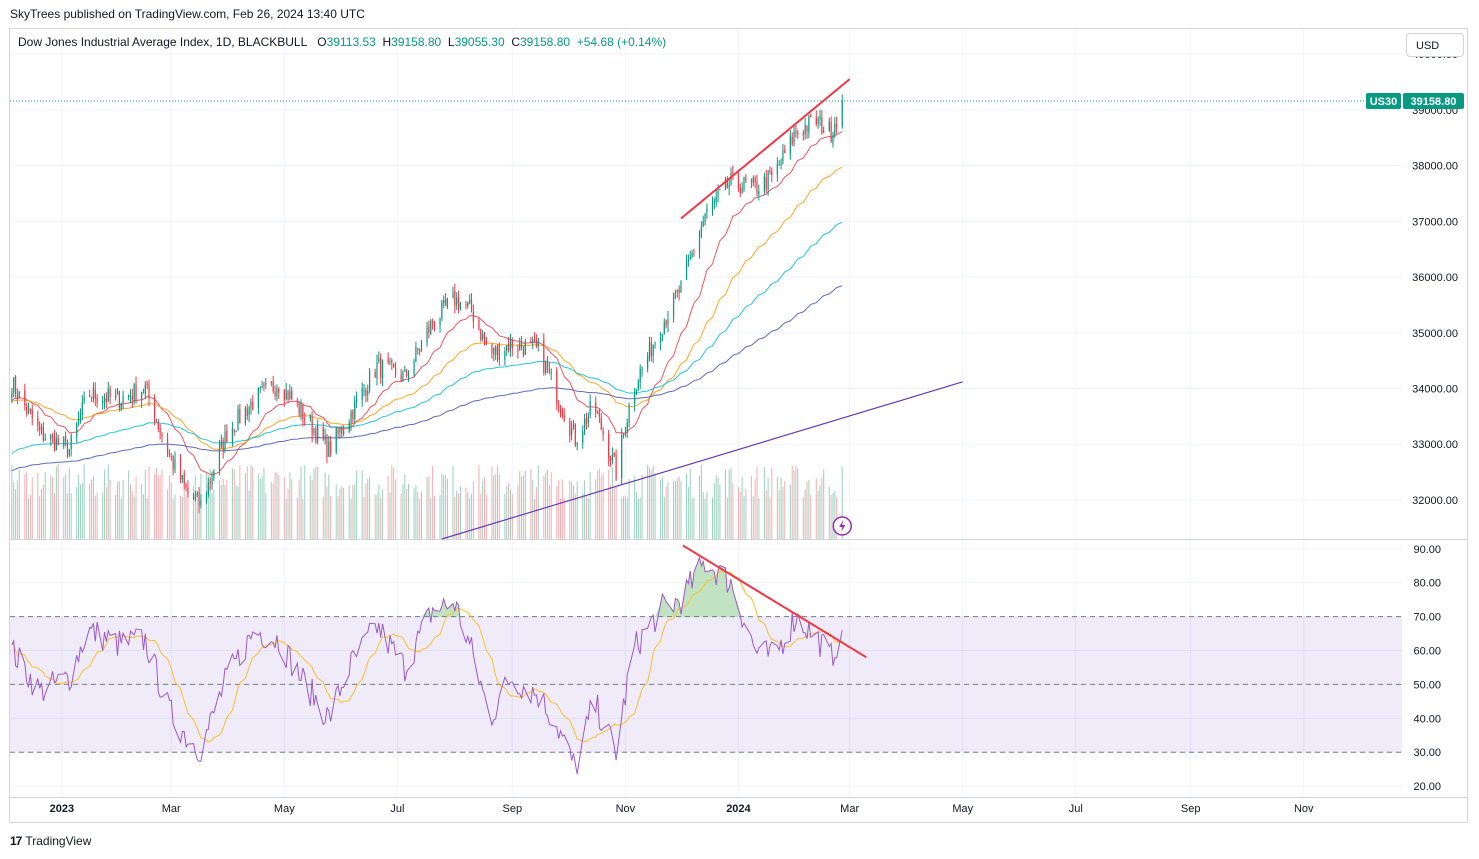 The width and height of the screenshot is (1479, 859). What do you see at coordinates (1427, 787) in the screenshot?
I see `rsi-tick-label: 20.00` at bounding box center [1427, 787].